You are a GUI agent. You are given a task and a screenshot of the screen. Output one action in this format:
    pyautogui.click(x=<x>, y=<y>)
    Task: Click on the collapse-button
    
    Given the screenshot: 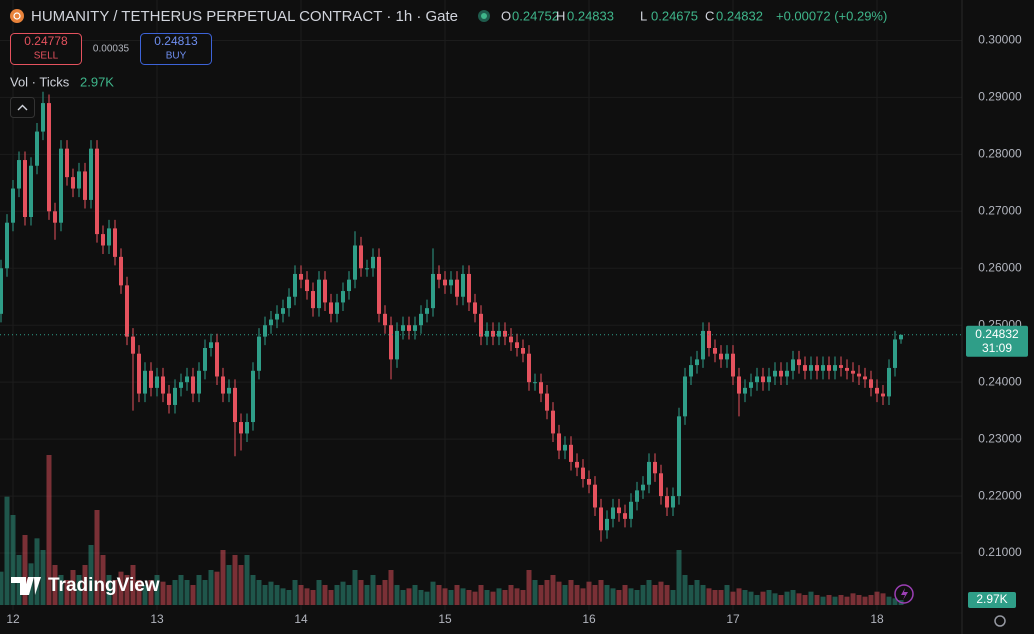 What is the action you would take?
    pyautogui.click(x=22, y=107)
    